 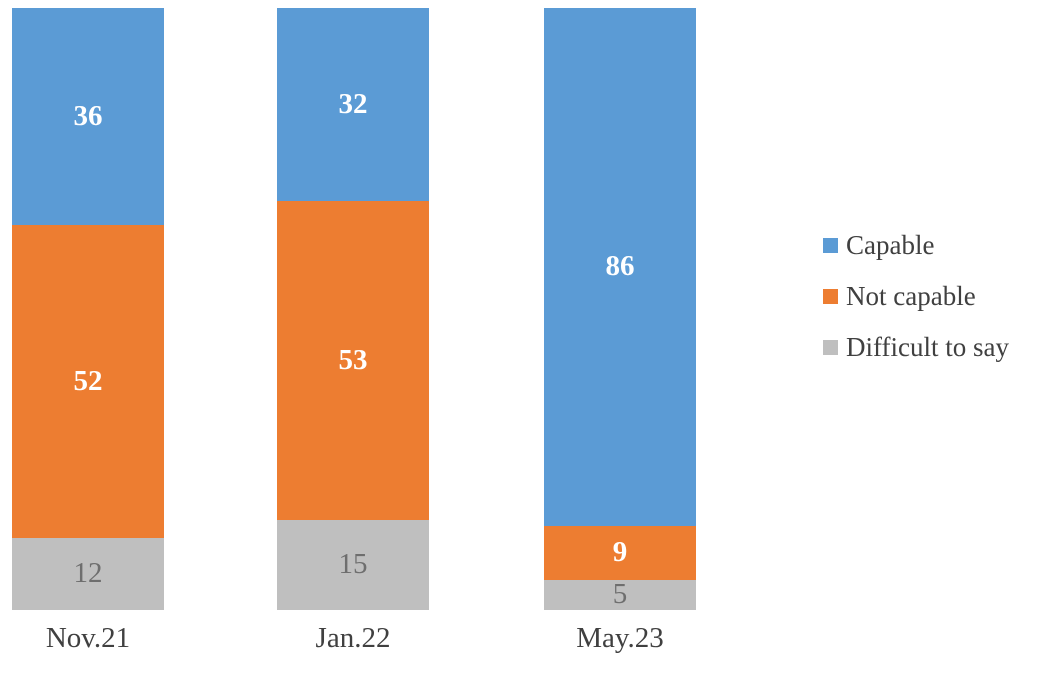 I want to click on segment-difficult-to-say: 12, so click(x=88, y=573).